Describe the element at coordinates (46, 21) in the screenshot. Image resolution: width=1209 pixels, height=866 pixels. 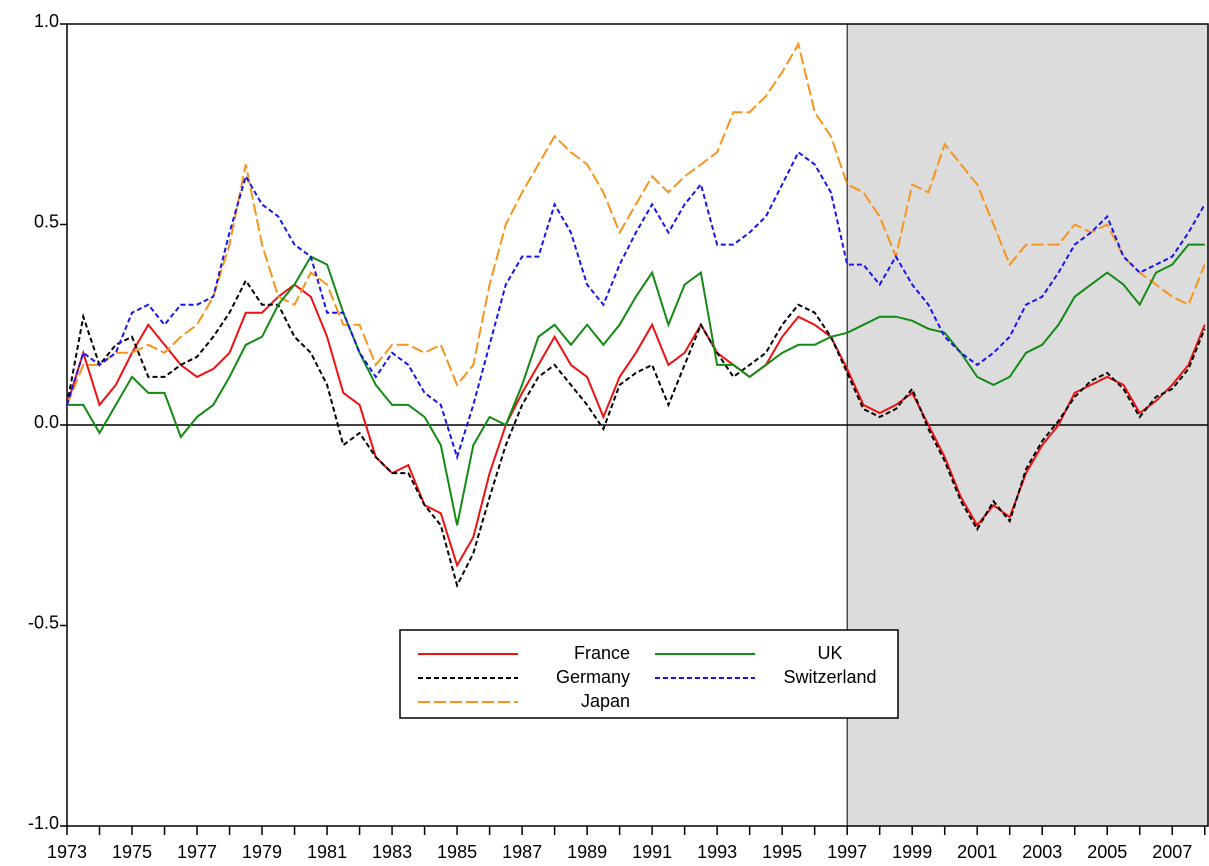
I see `y-tick-label: 1.0` at that location.